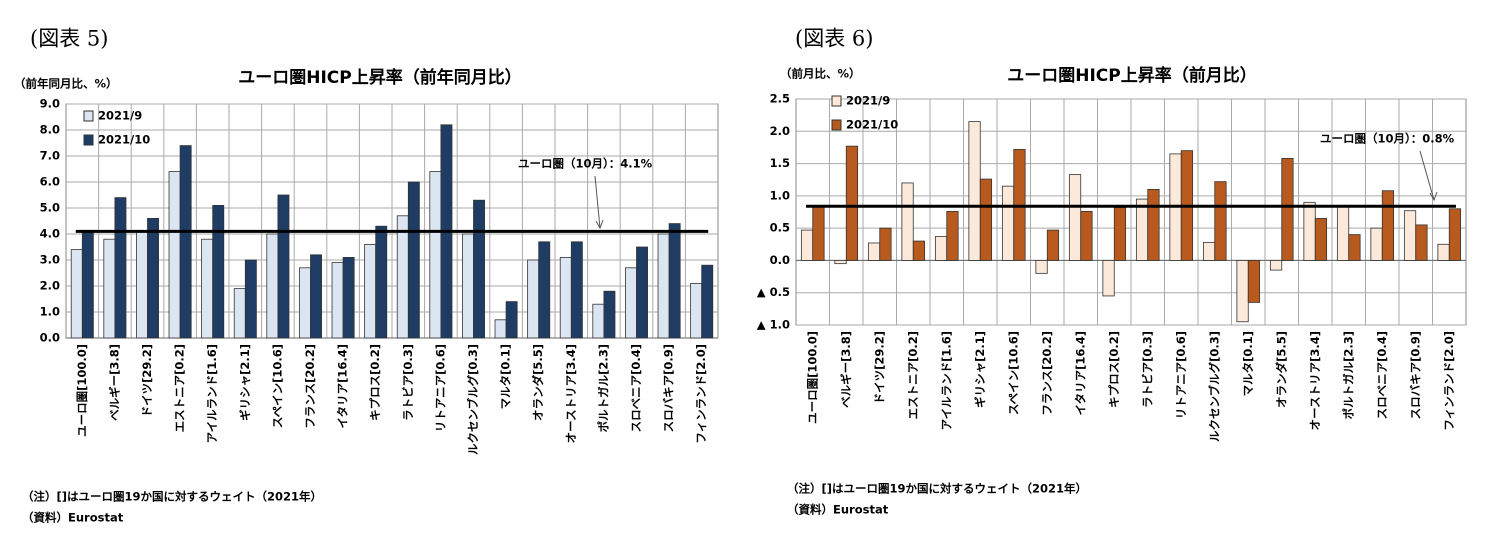  Describe the element at coordinates (408, 382) in the screenshot. I see `x-tick-label: ラトビア[0.3]` at that location.